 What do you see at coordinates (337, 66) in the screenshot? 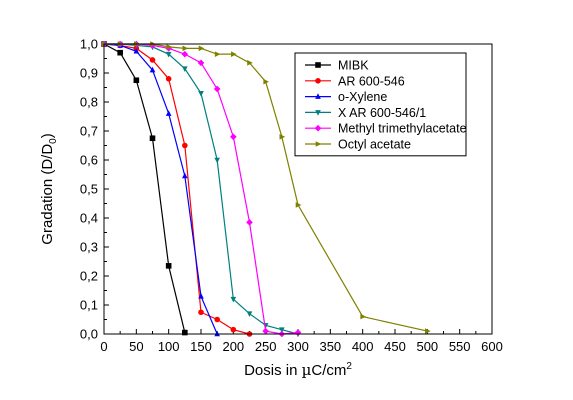
I see `legend-item: MIBK` at bounding box center [337, 66].